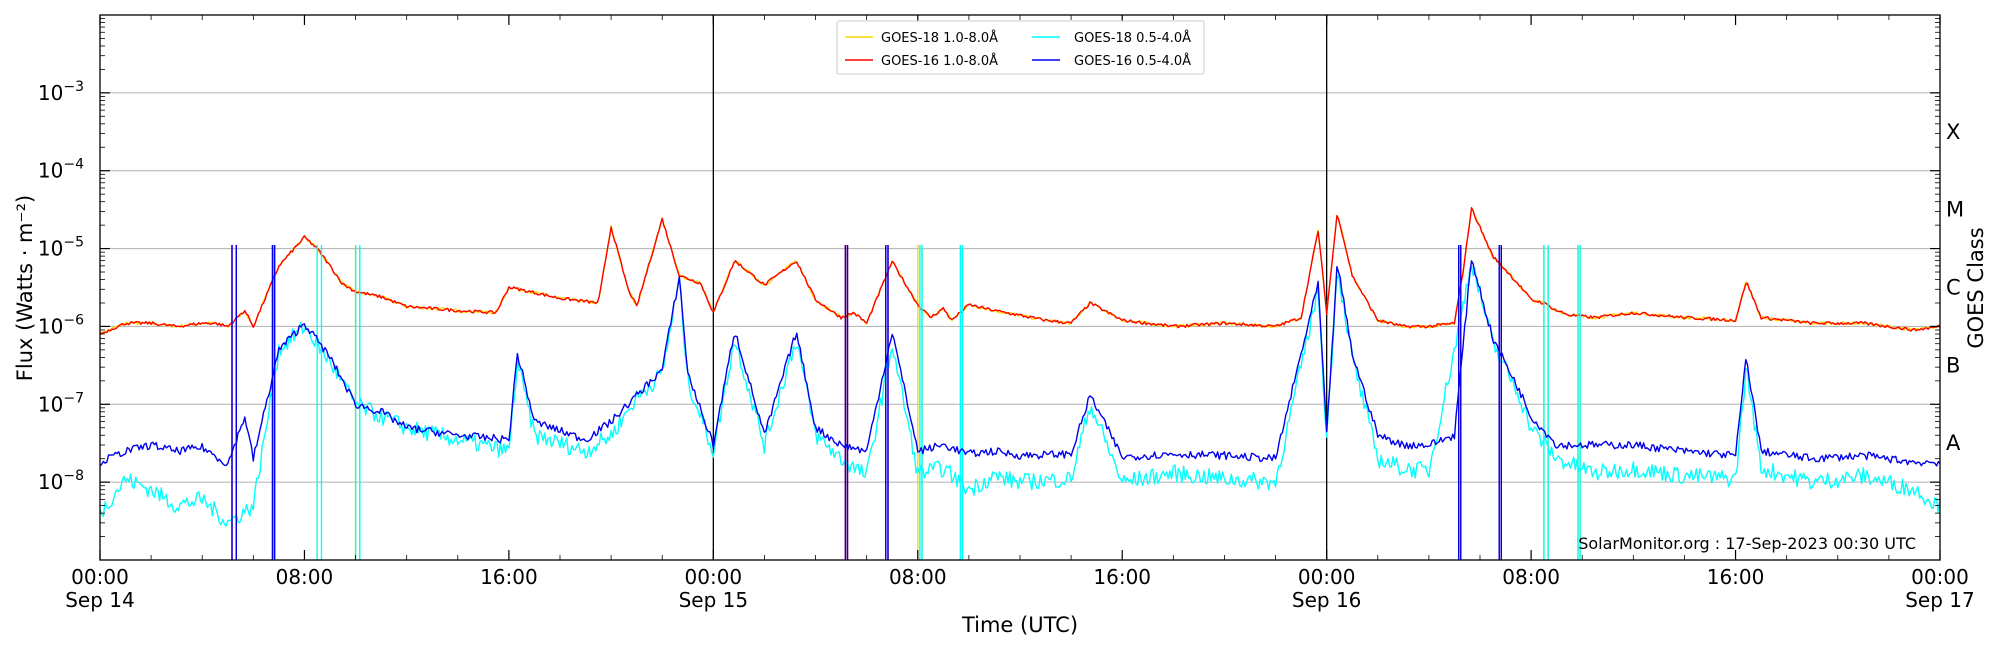 The height and width of the screenshot is (650, 2000). I want to click on goes-class-label-m: M, so click(1955, 210).